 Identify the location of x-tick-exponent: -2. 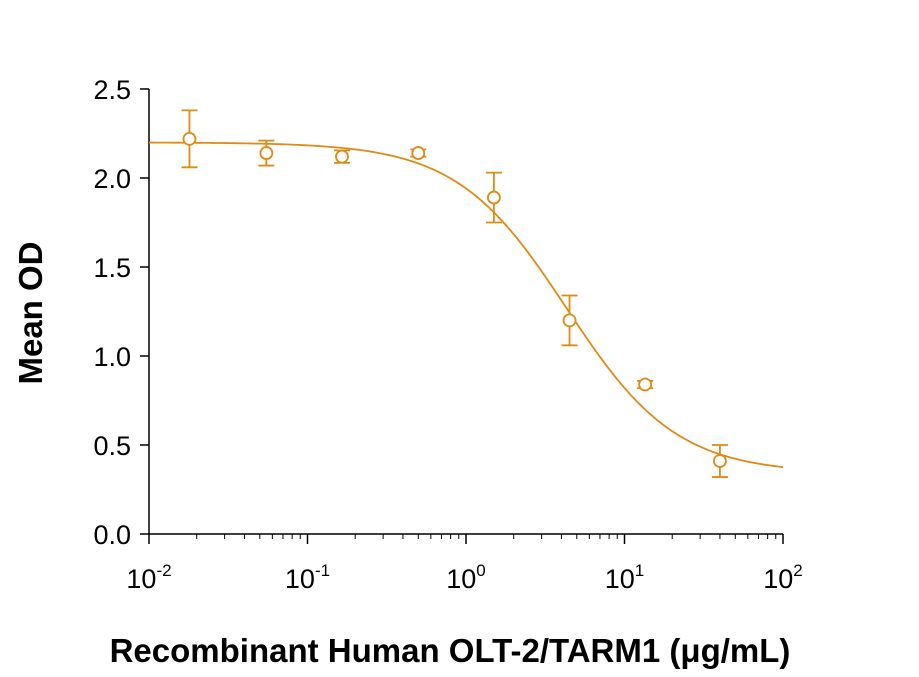
(163, 570).